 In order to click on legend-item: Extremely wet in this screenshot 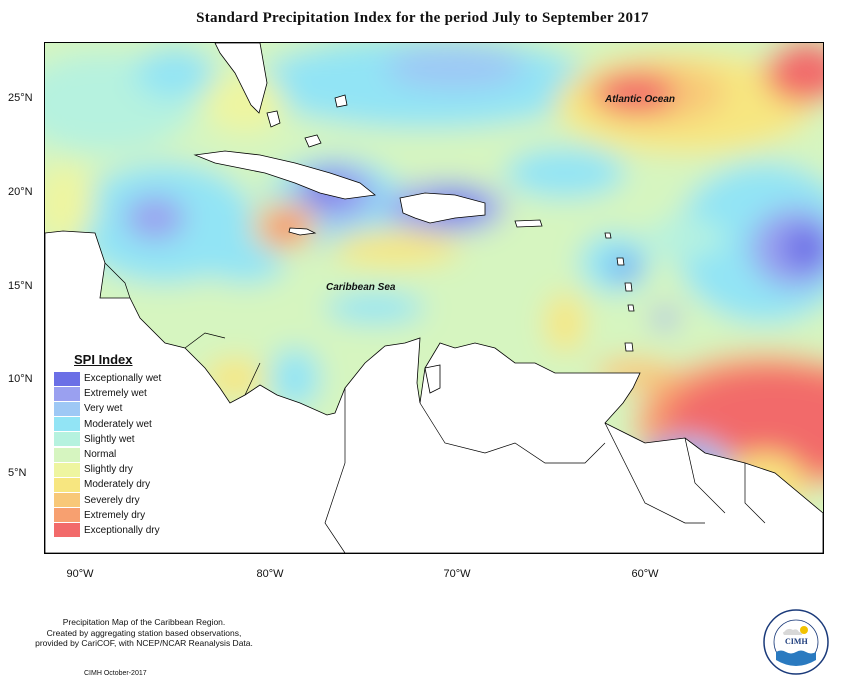, I will do `click(107, 393)`.